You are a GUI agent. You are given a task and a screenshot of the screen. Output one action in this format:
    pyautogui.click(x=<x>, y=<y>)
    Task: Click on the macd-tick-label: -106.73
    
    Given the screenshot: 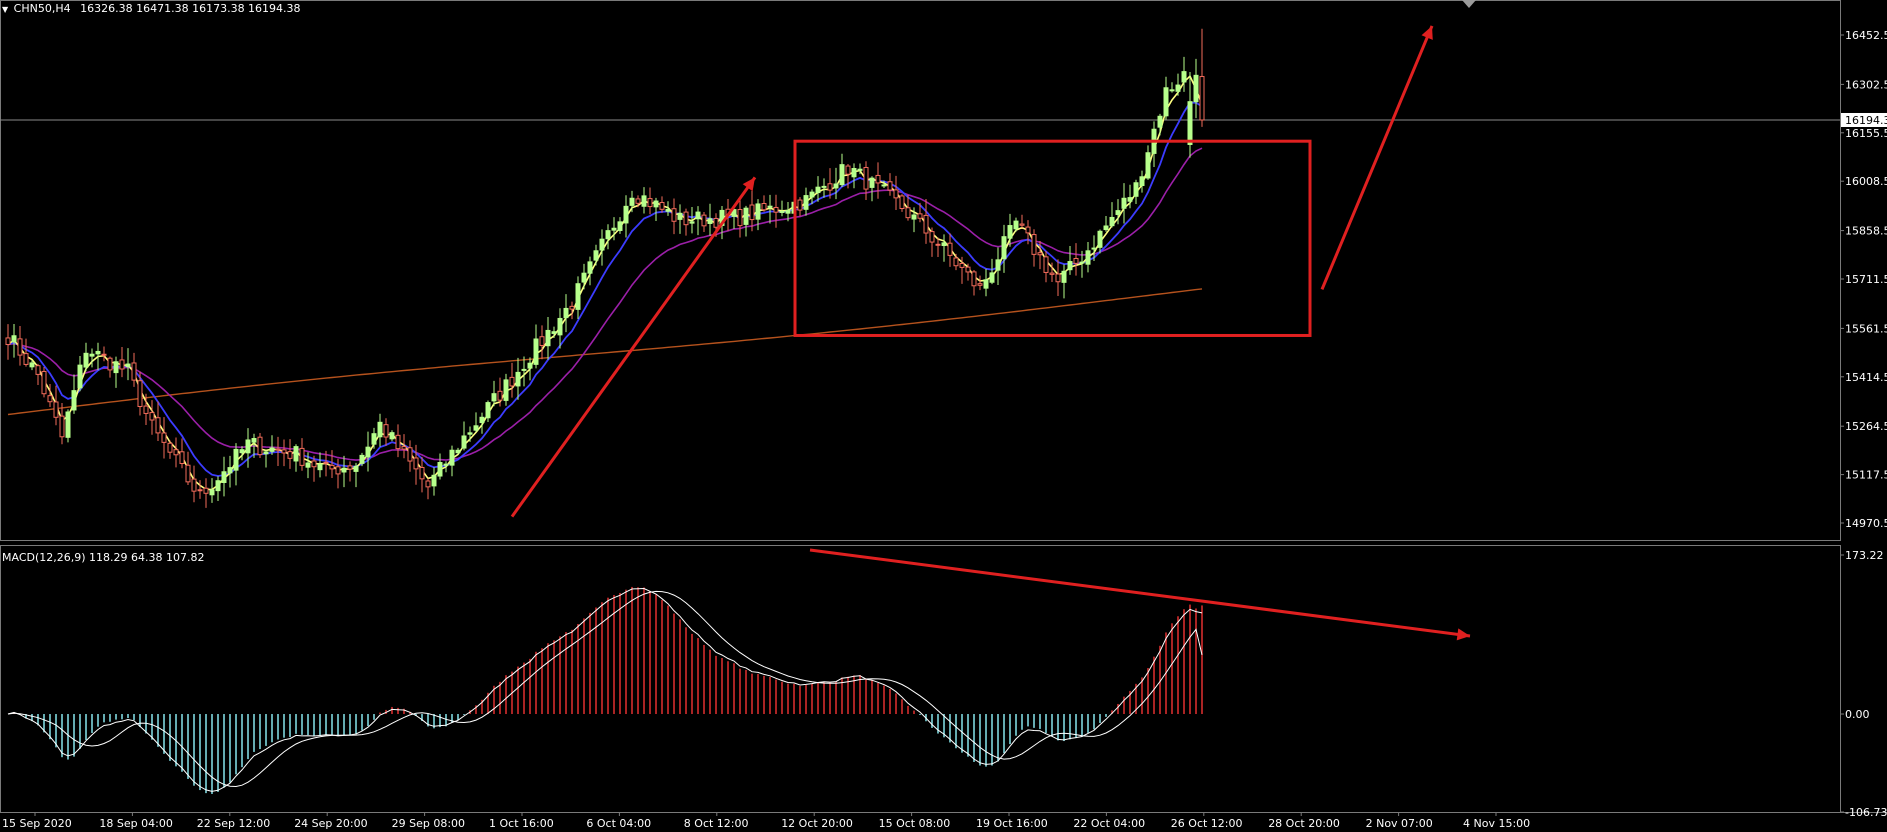 What is the action you would take?
    pyautogui.click(x=1866, y=812)
    